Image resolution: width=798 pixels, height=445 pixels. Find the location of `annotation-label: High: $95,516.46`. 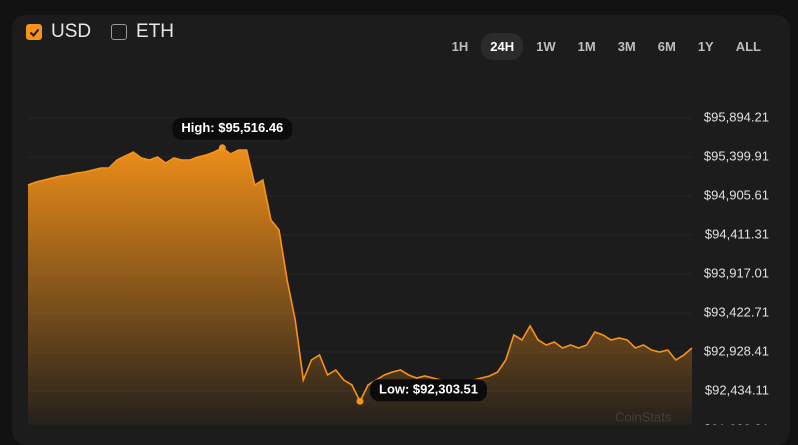

annotation-label: High: $95,516.46 is located at coordinates (232, 127).